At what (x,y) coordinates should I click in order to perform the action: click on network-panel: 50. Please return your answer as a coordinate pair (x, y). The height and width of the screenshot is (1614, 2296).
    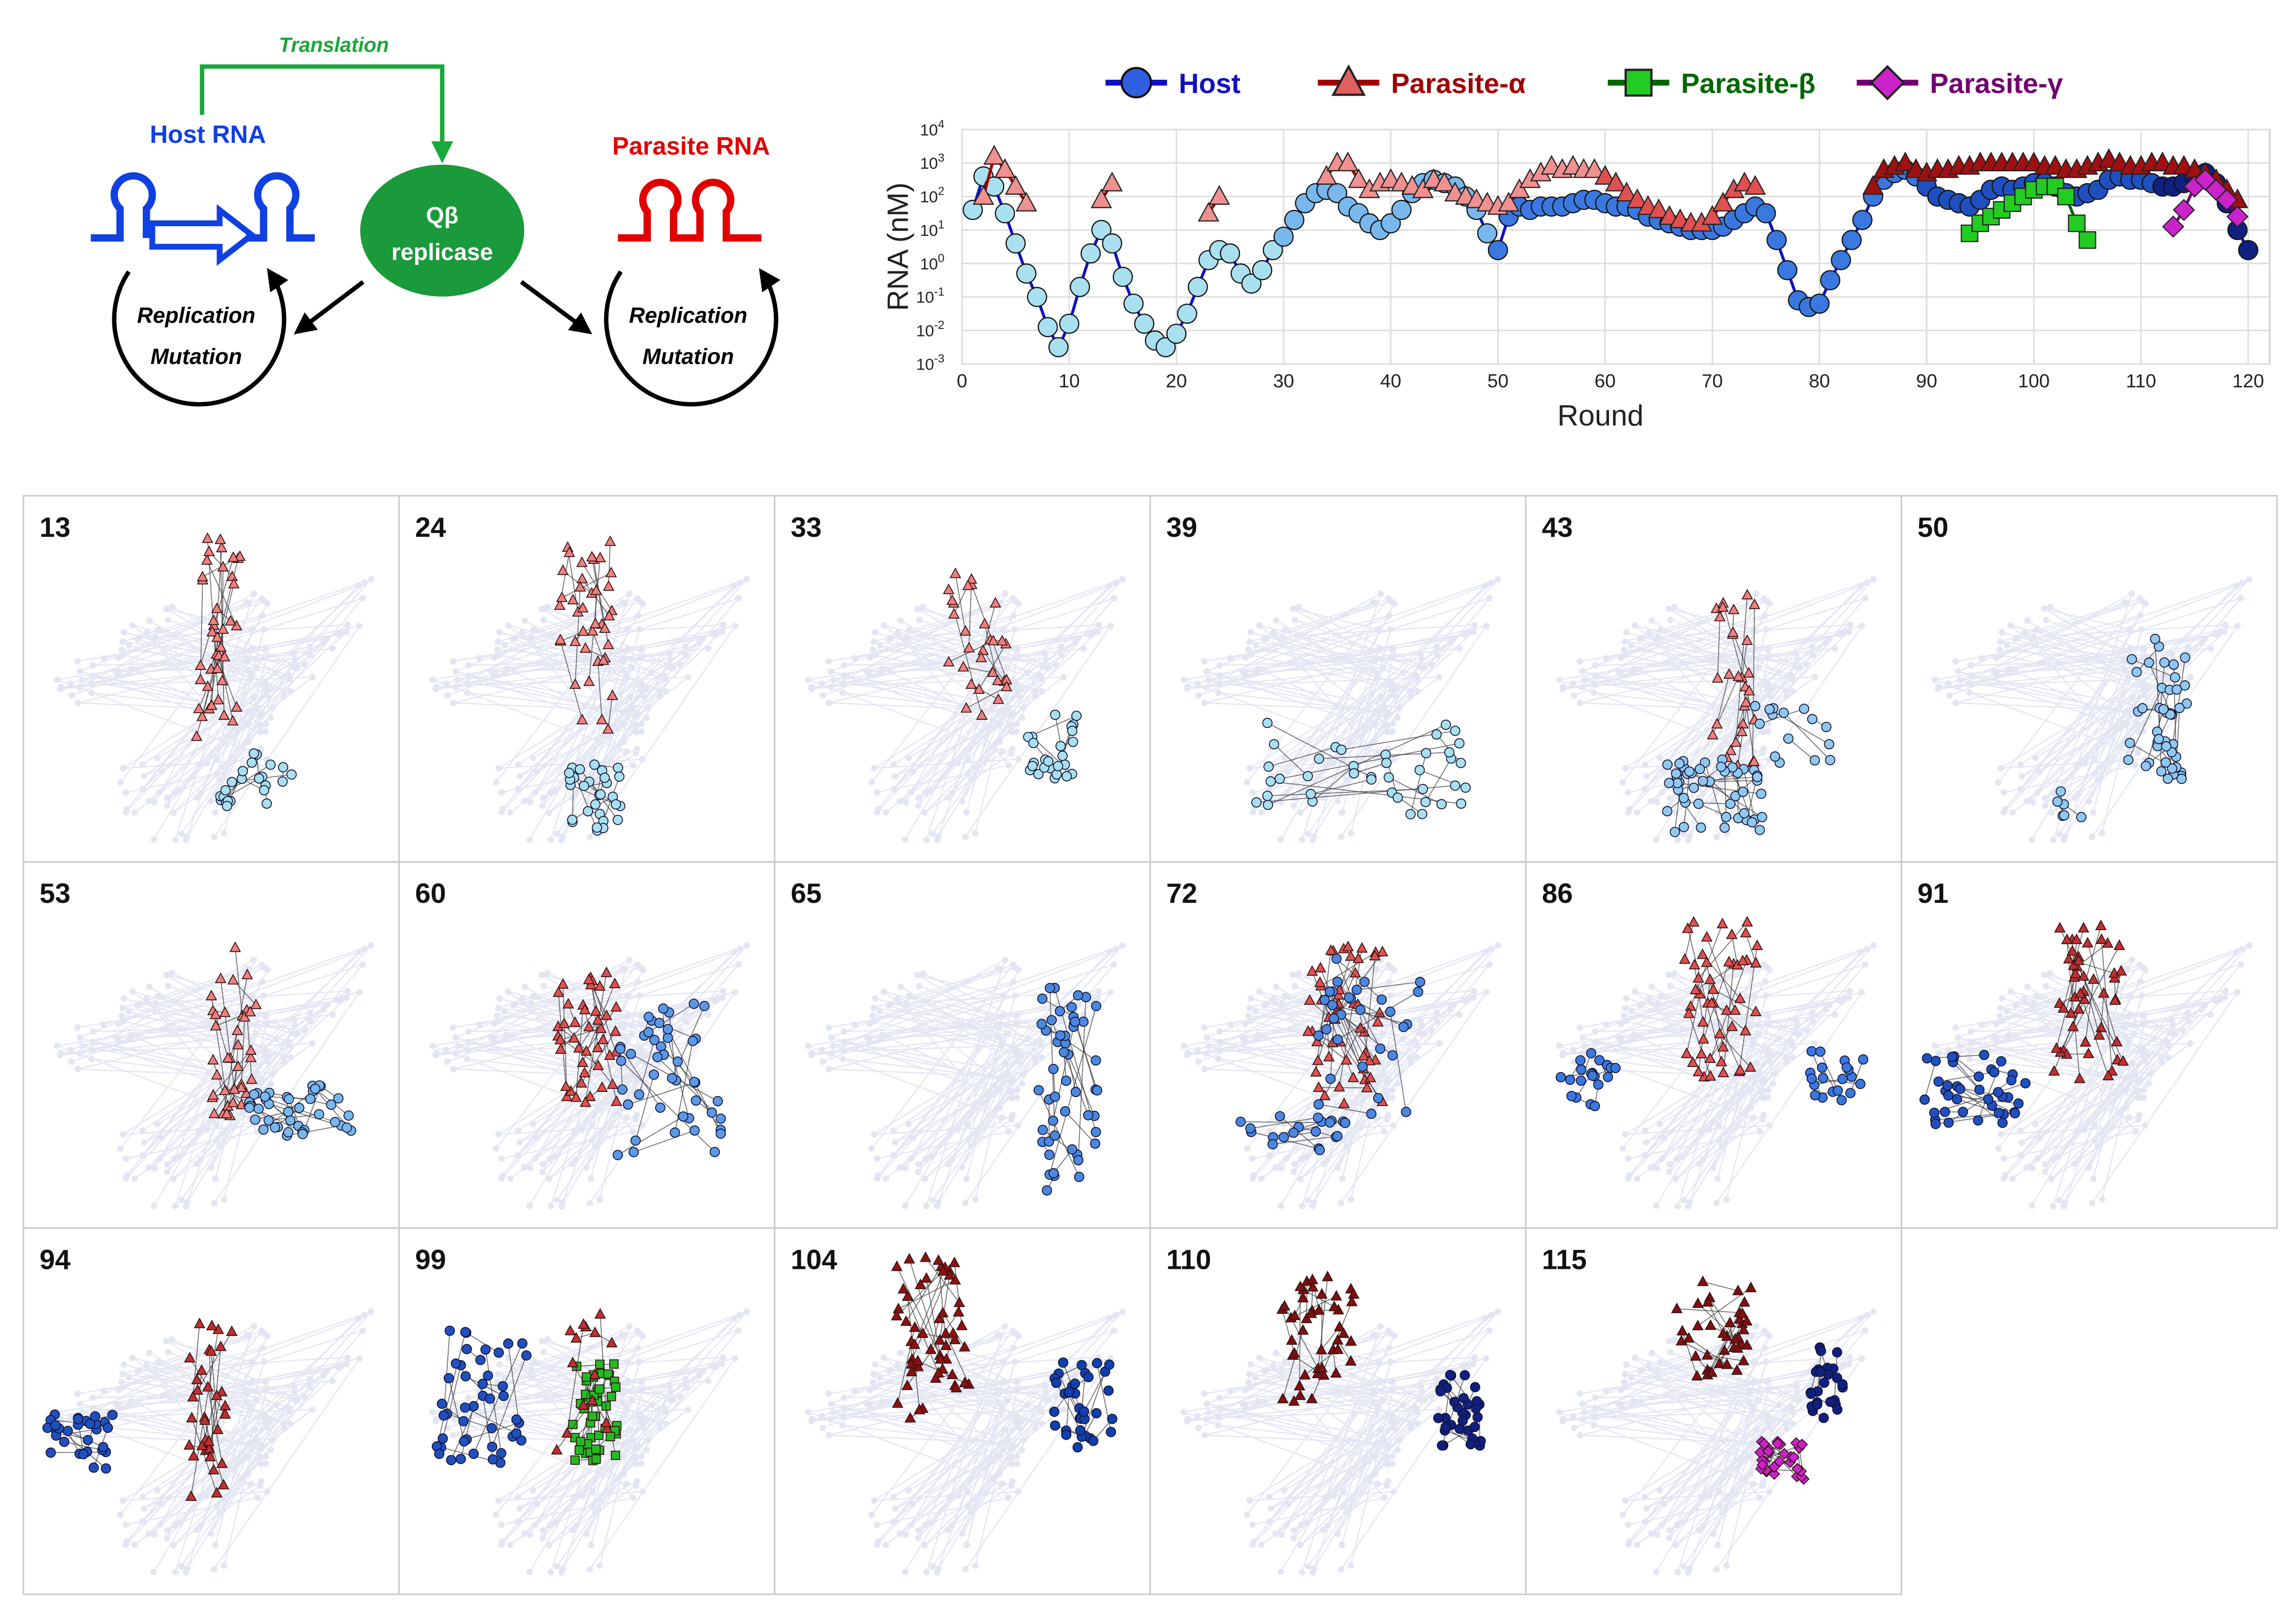
    Looking at the image, I should click on (2089, 679).